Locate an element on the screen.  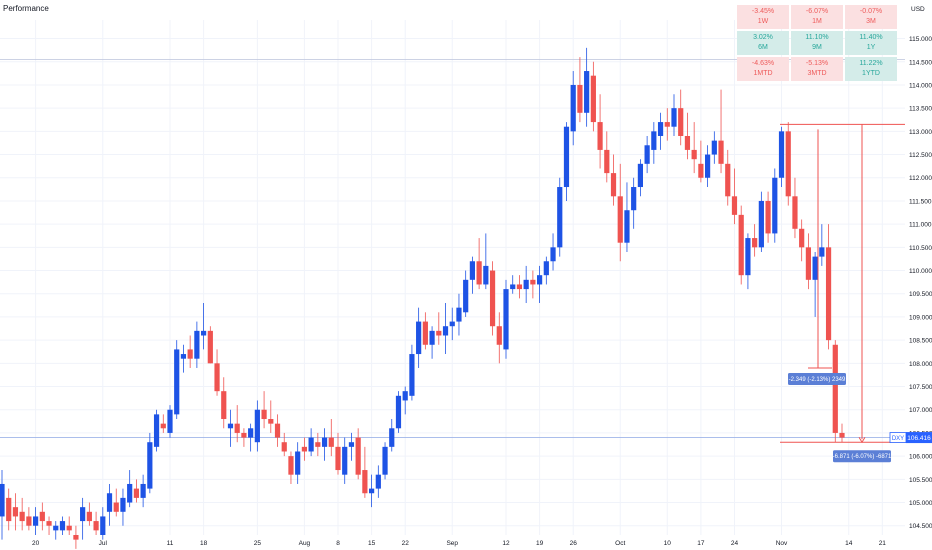
measure-label-low-bg is located at coordinates (862, 456).